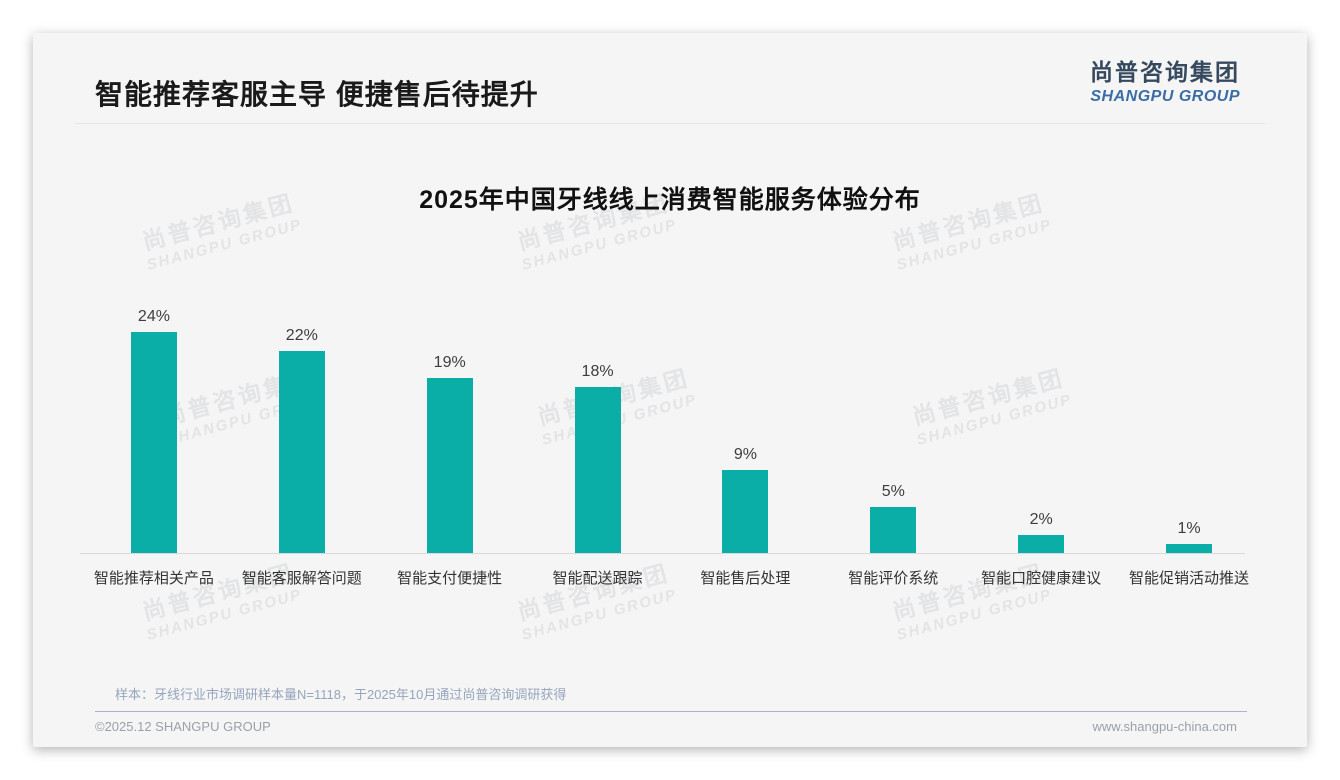  I want to click on chart-title: 2025年中国牙线线上消费智能服务体验分布, so click(670, 200).